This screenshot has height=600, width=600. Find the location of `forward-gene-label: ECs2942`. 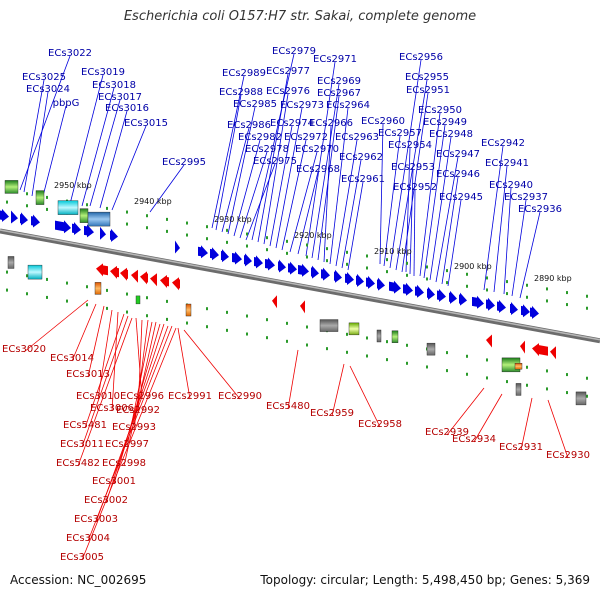

forward-gene-label: ECs2942 is located at coordinates (503, 143).